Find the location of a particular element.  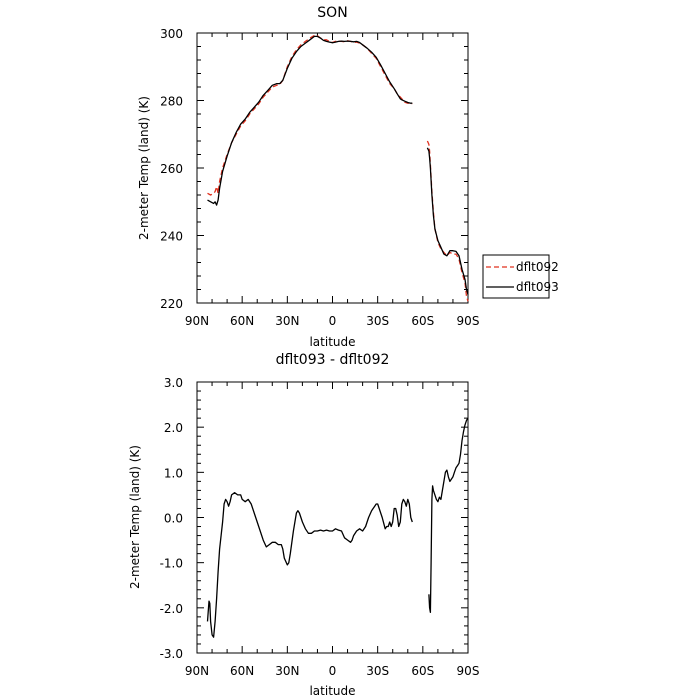

bottom-x-axis-label: latitude is located at coordinates (332, 691).